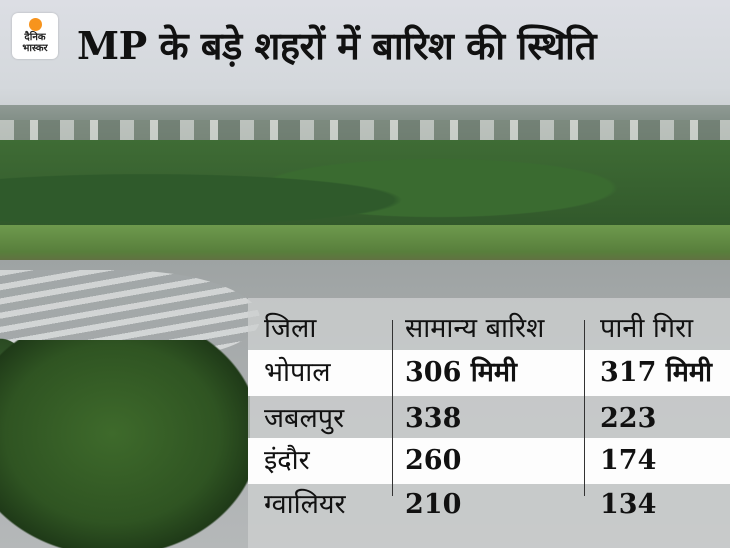 This screenshot has width=730, height=548. I want to click on district-cell: ग्वालियर, so click(305, 504).